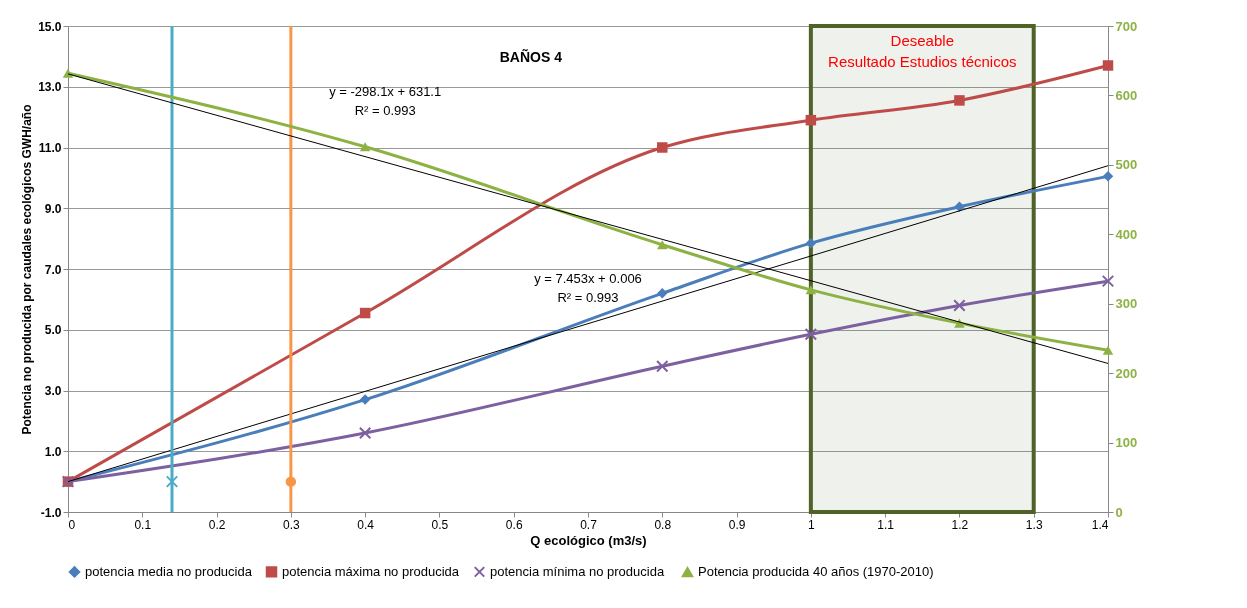 The height and width of the screenshot is (608, 1247). I want to click on y-tick-label: -1.0, so click(51, 512).